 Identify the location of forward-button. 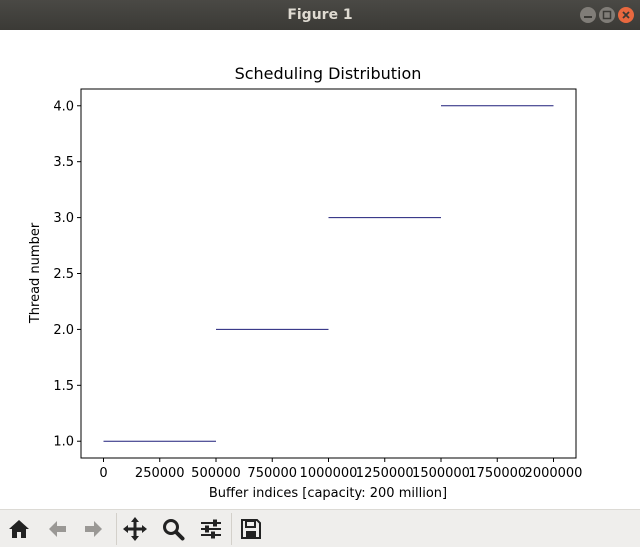
(94, 529).